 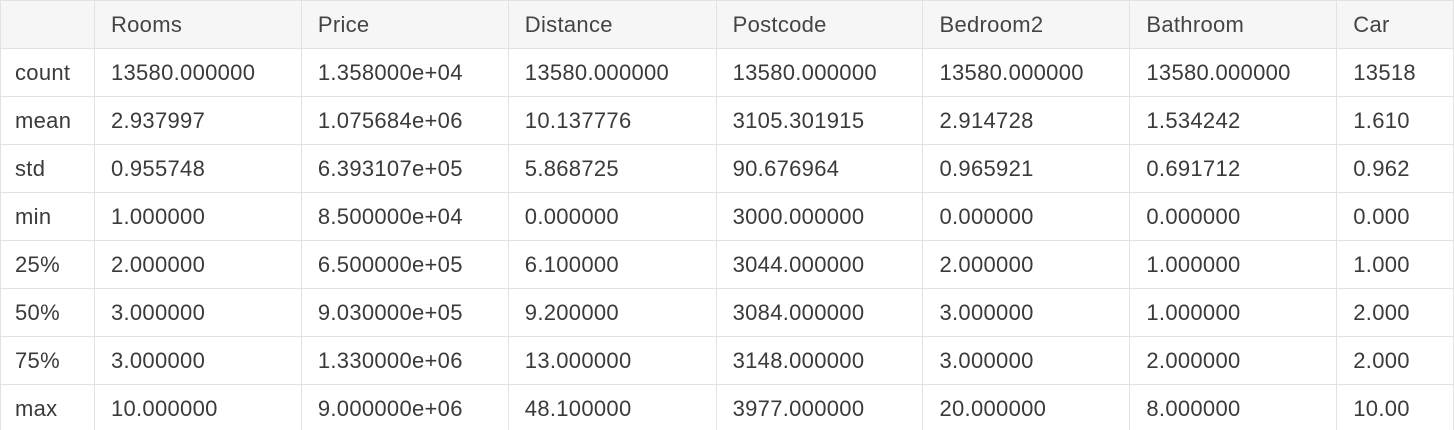 I want to click on row-index-label: 25%, so click(x=47, y=264).